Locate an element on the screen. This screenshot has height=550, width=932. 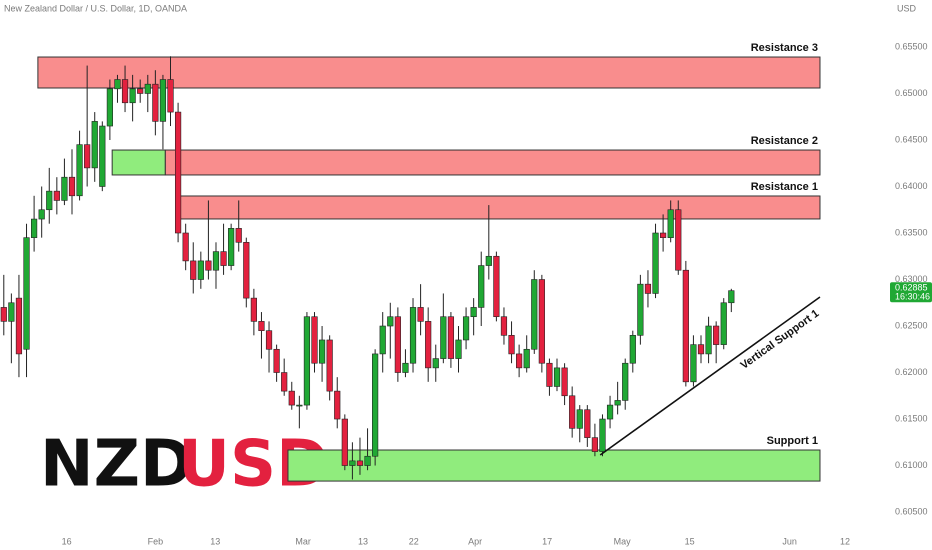
x-tick-label: 12 is located at coordinates (845, 541).